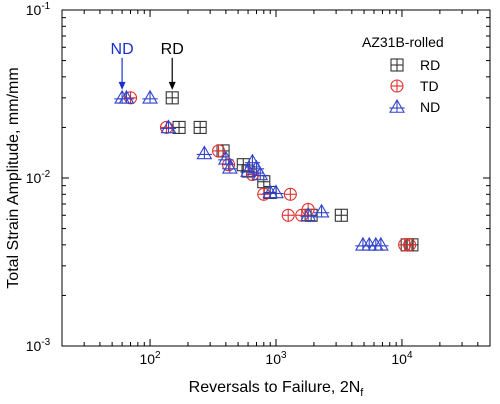 This screenshot has width=500, height=404. What do you see at coordinates (172, 85) in the screenshot?
I see `annotation-arrowhead-rd` at bounding box center [172, 85].